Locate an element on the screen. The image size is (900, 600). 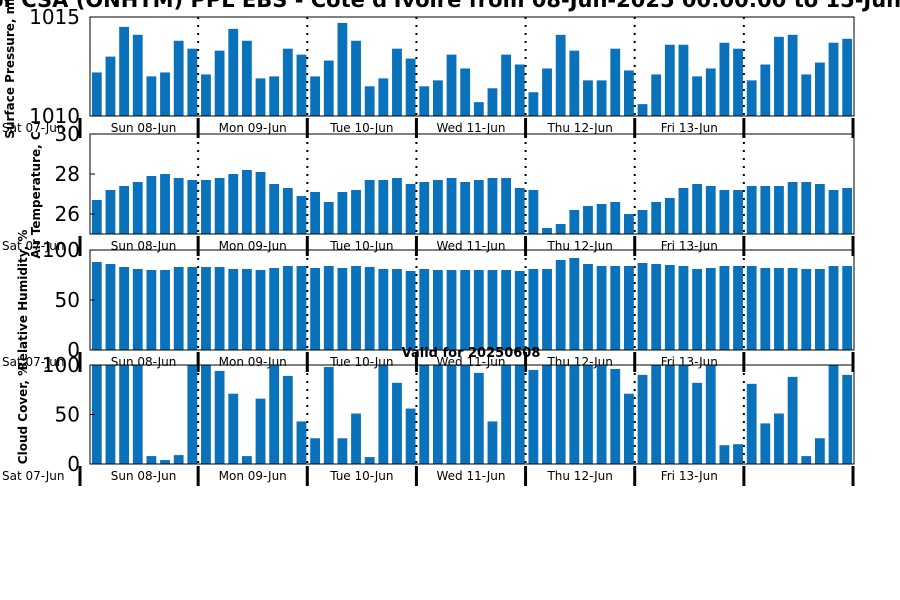
cloud-ytick-label: 100 is located at coordinates (61, 365).